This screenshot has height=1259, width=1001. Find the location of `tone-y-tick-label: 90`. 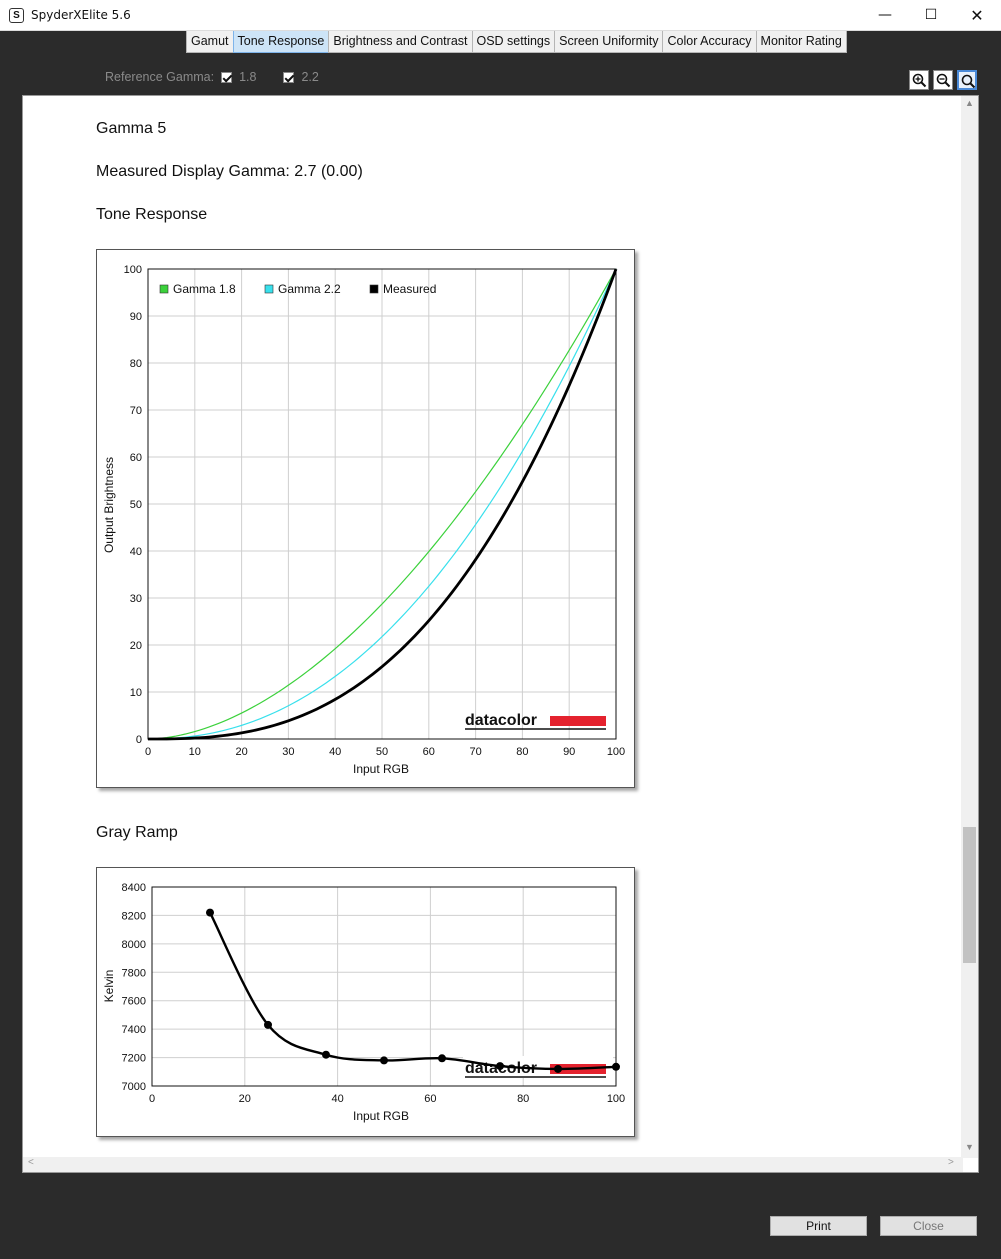

tone-y-tick-label: 90 is located at coordinates (136, 317).